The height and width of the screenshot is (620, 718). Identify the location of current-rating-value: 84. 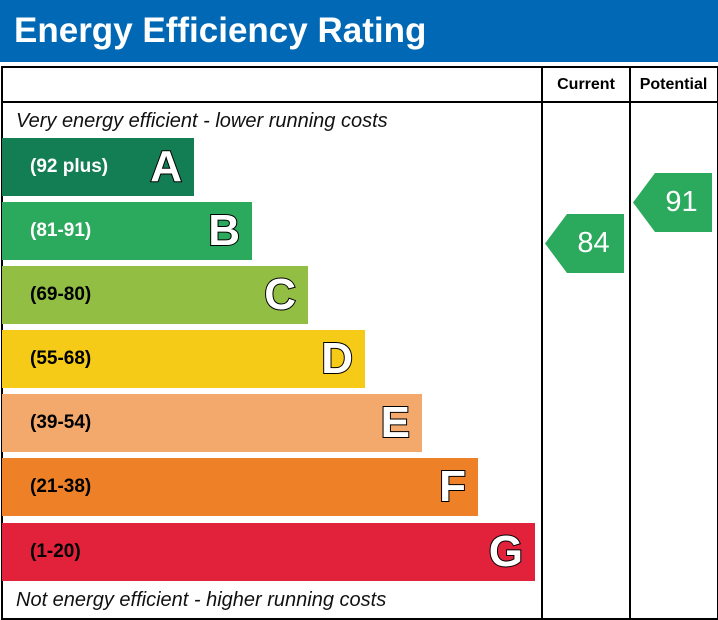
(593, 243).